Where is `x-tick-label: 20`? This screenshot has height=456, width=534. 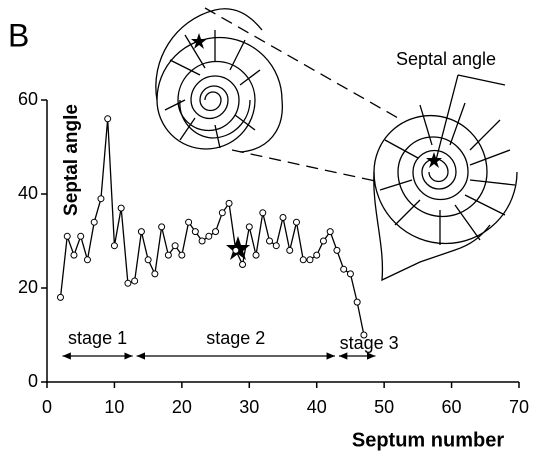 x-tick-label: 20 is located at coordinates (182, 407).